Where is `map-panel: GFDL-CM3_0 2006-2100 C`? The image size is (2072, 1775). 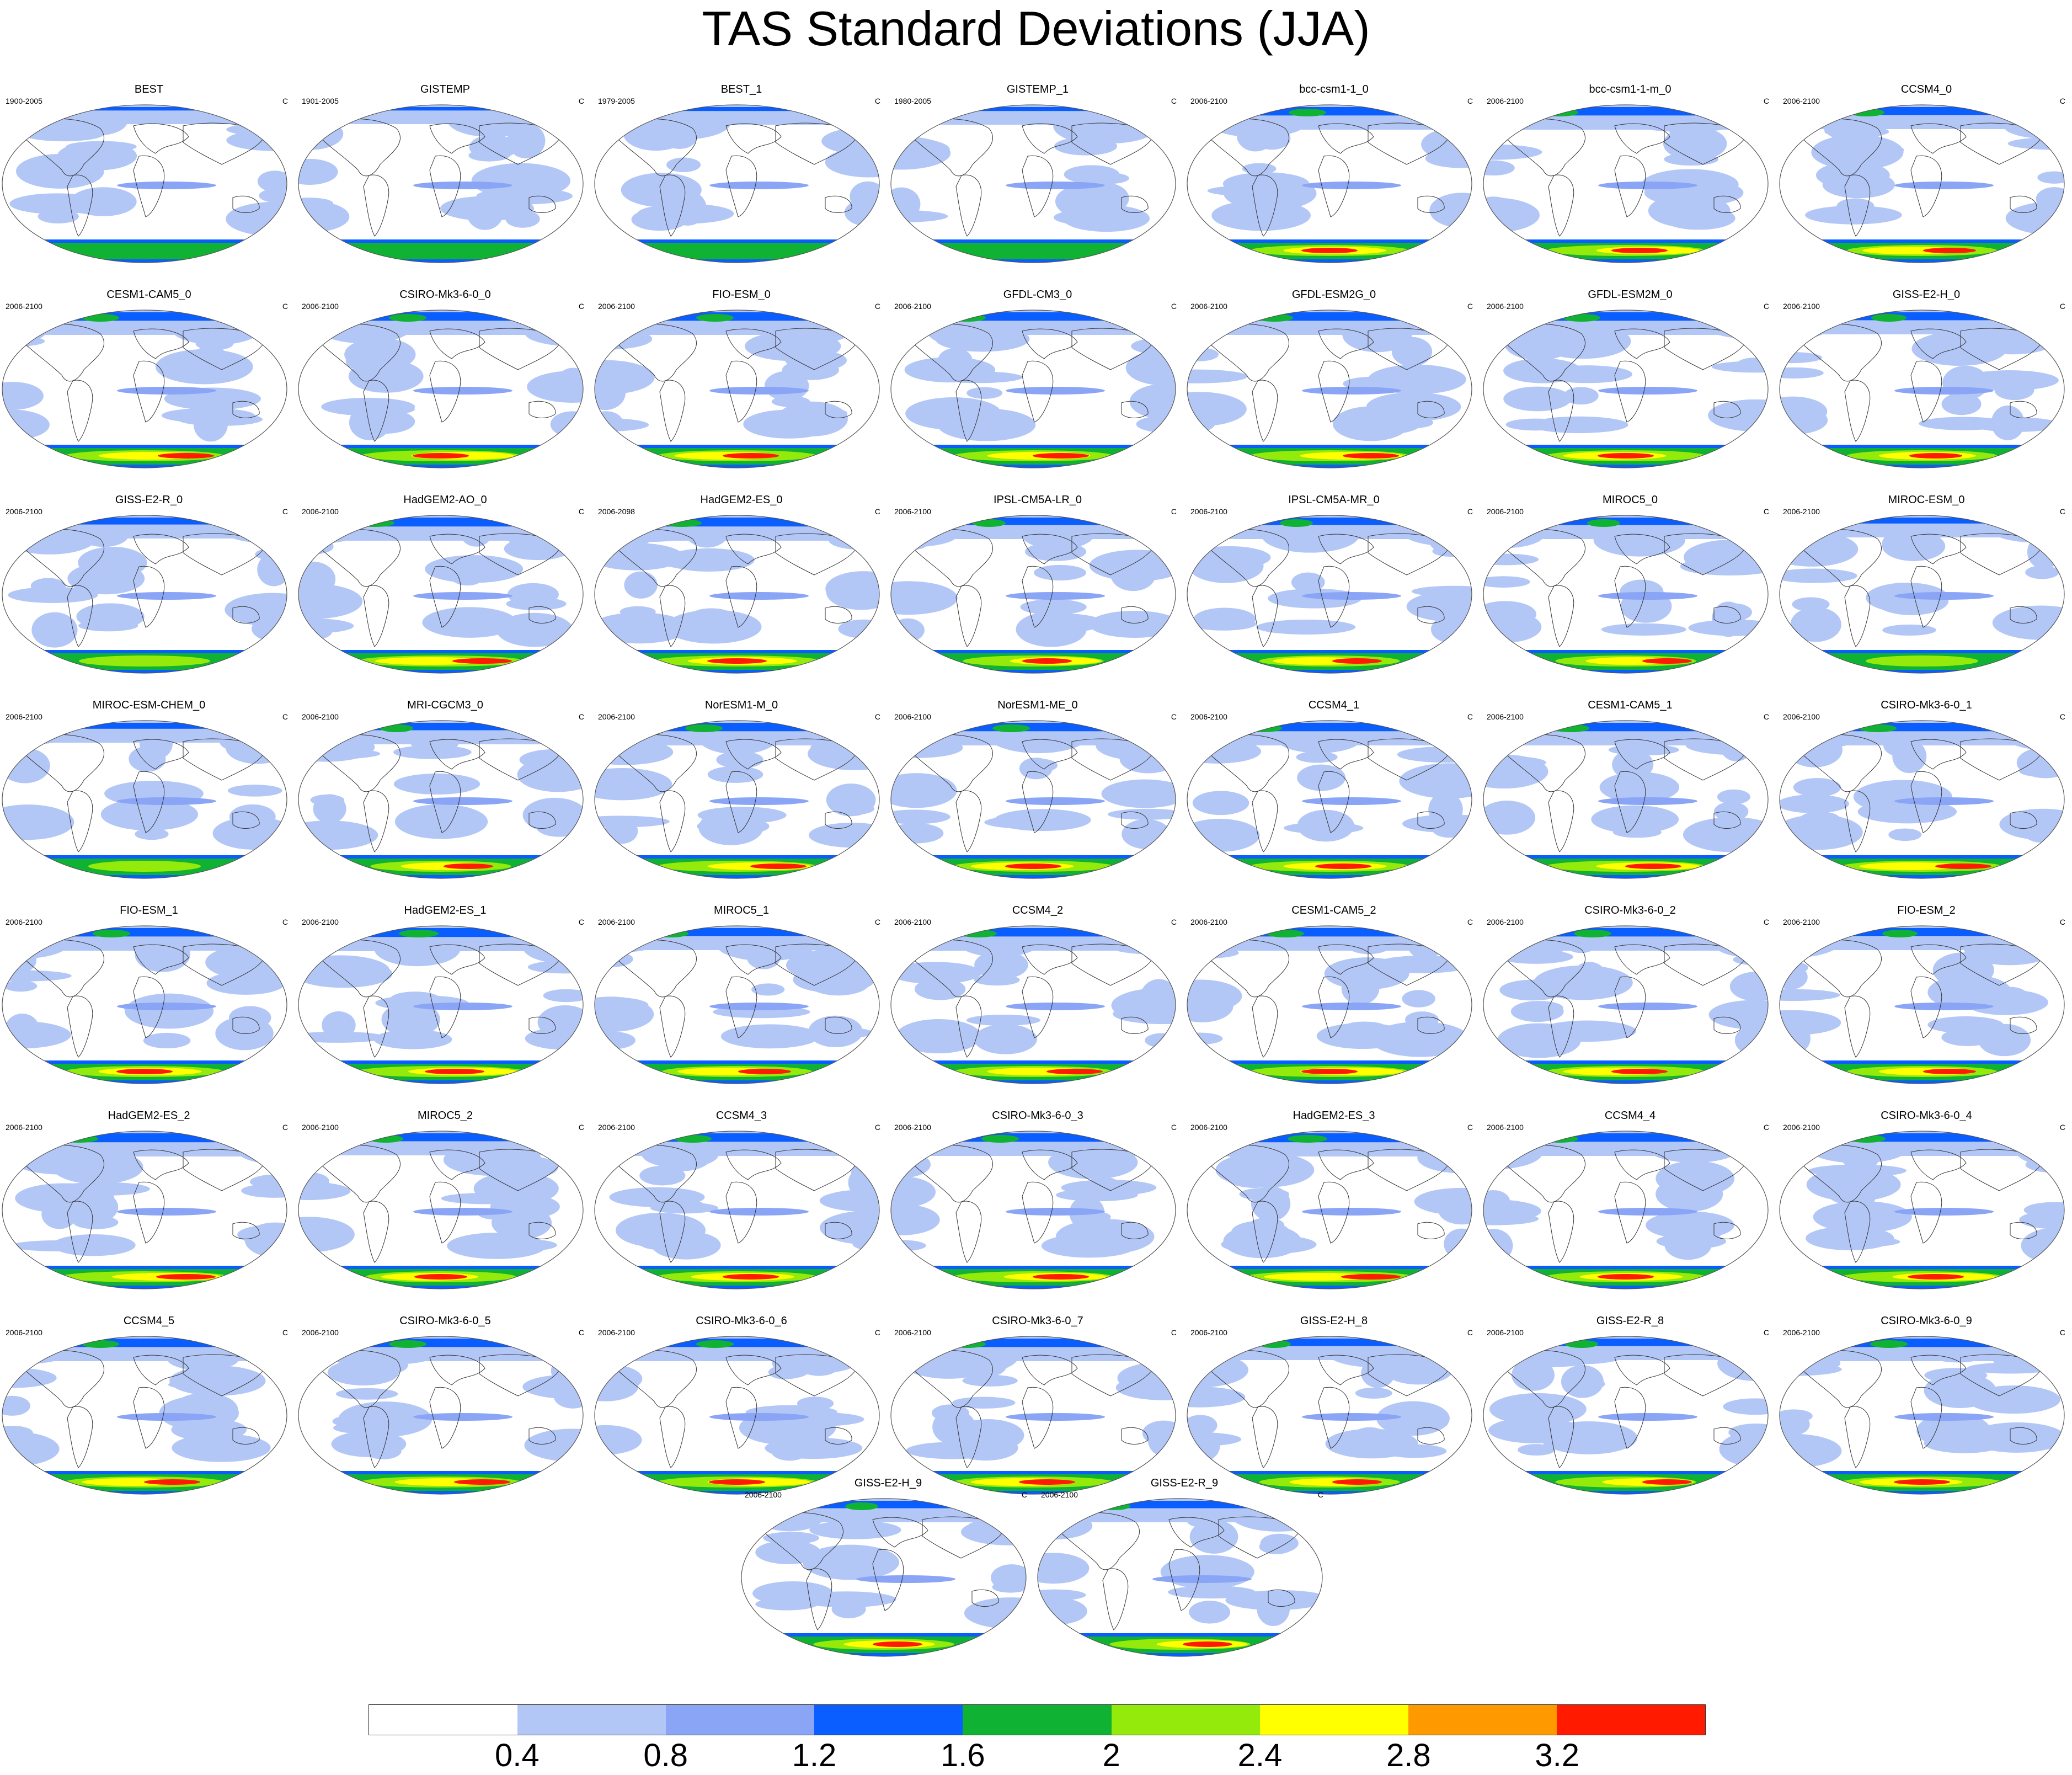 map-panel: GFDL-CM3_0 2006-2100 C is located at coordinates (1037, 390).